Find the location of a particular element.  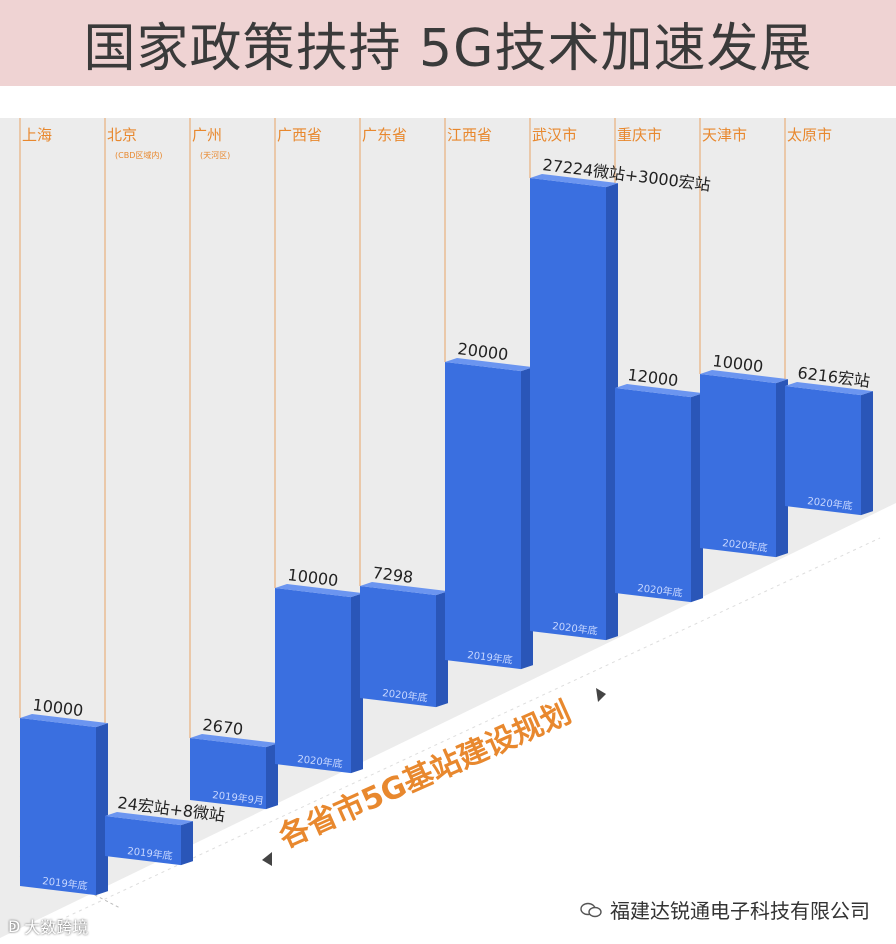

wechat-icon is located at coordinates (591, 909).